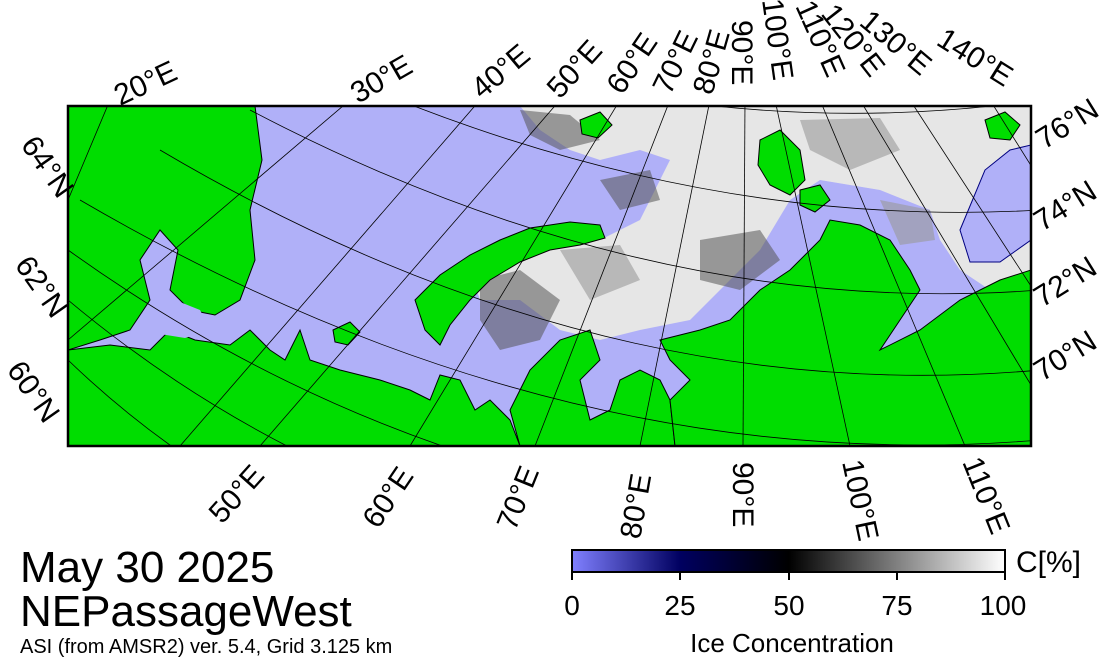 The height and width of the screenshot is (666, 1117). I want to click on land-taymyr, so click(845, 332).